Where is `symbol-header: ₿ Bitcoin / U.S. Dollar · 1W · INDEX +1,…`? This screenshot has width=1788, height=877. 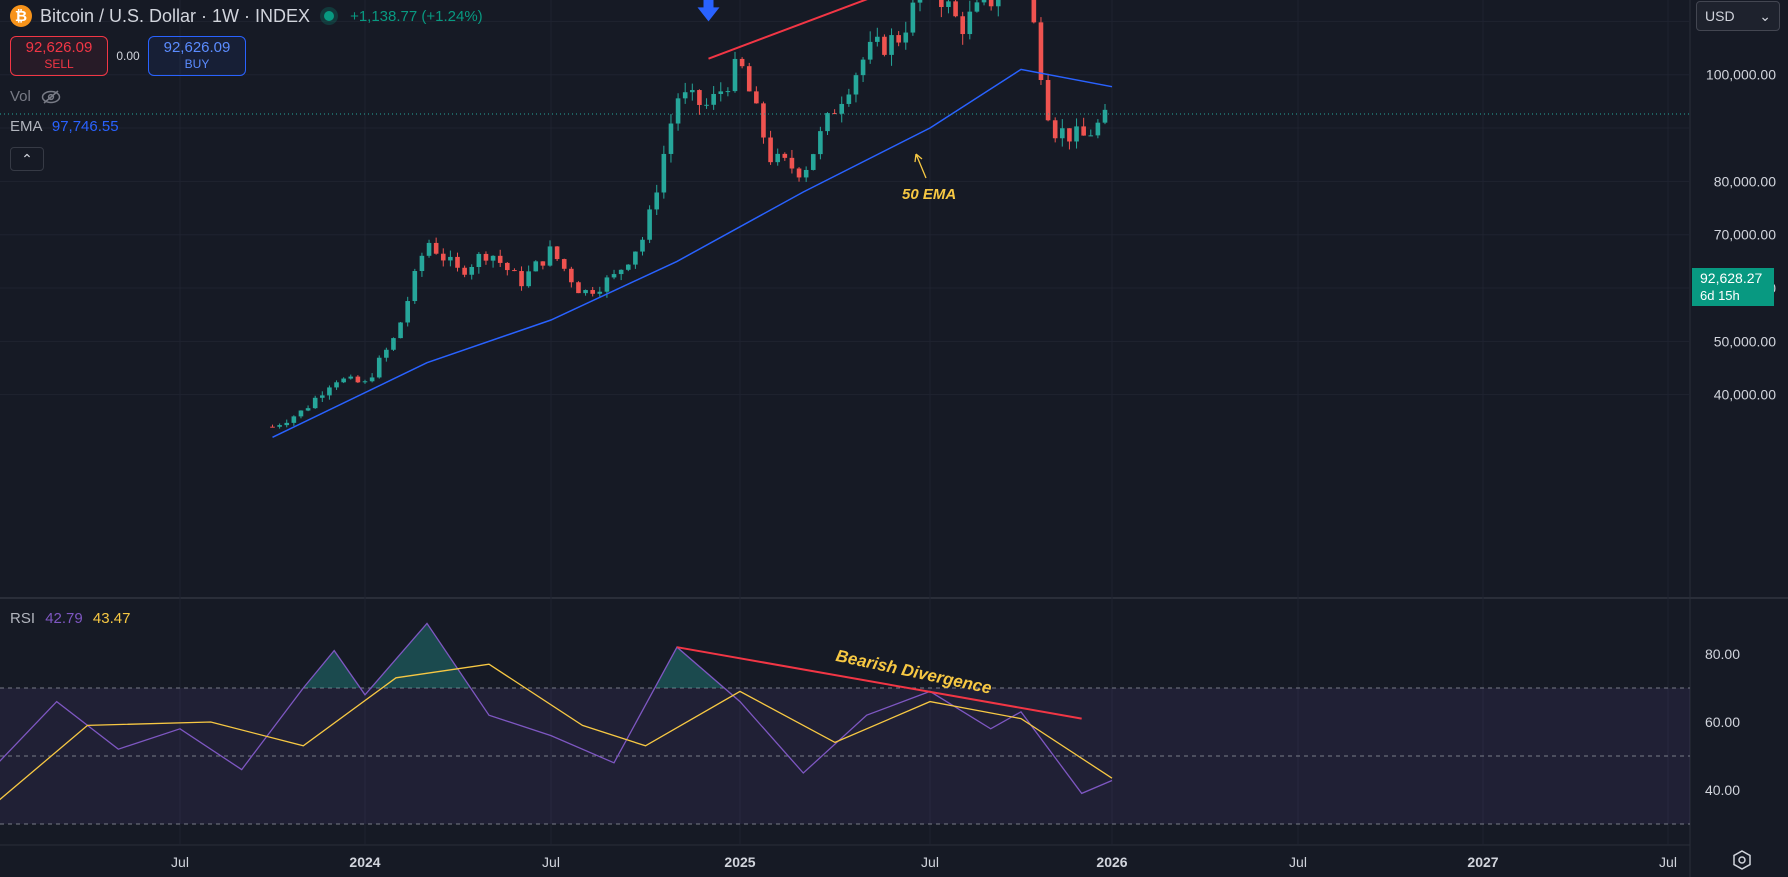
symbol-header: ₿ Bitcoin / U.S. Dollar · 1W · INDEX +1,… is located at coordinates (246, 16).